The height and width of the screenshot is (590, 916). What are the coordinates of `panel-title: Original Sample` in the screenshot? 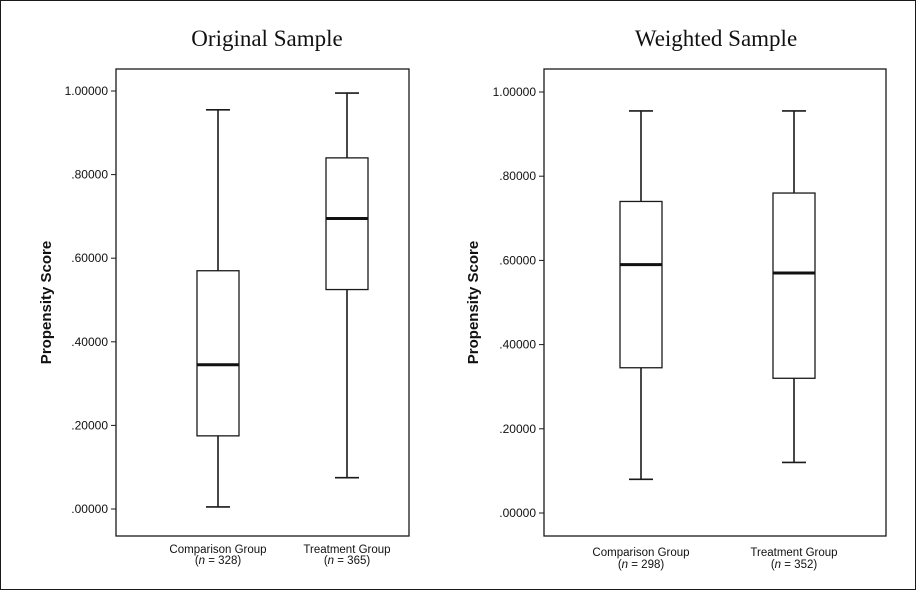 It's located at (266, 38).